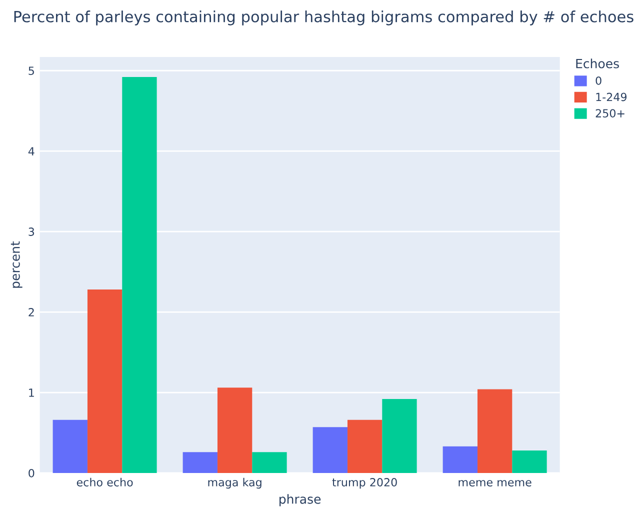 Image resolution: width=642 pixels, height=513 pixels. I want to click on y-tick-label: 4, so click(31, 151).